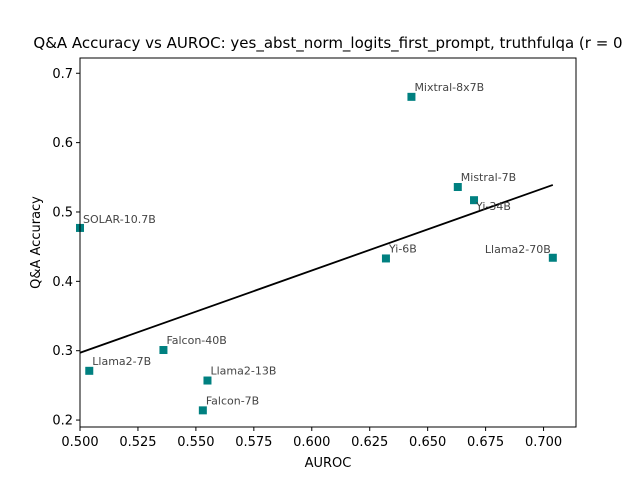 The width and height of the screenshot is (640, 480). I want to click on data-point-falcon-40b, so click(163, 350).